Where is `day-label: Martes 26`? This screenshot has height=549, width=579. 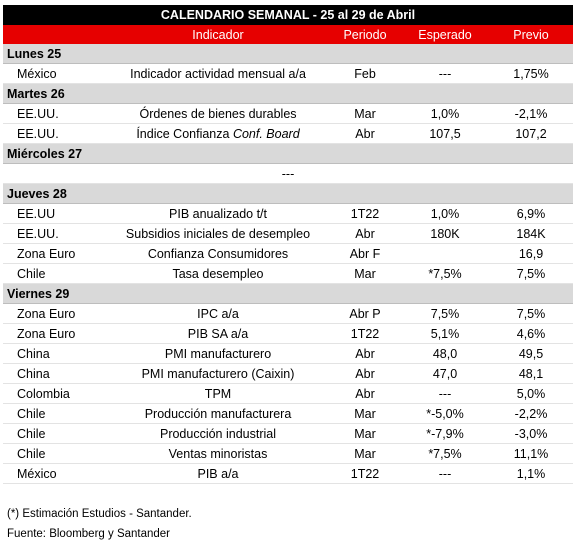 day-label: Martes 26 is located at coordinates (36, 94).